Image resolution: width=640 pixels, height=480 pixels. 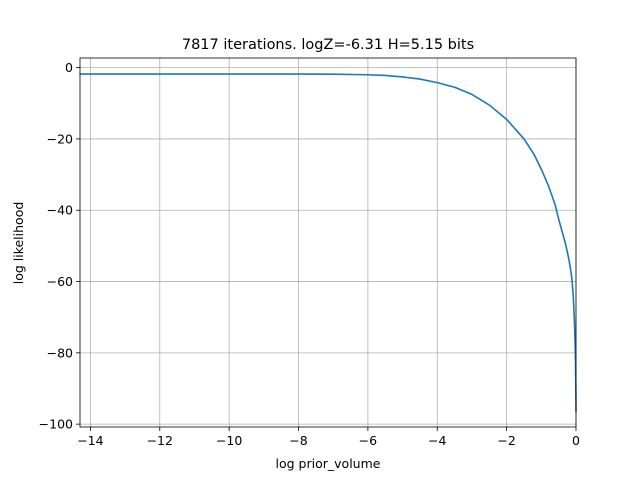 What do you see at coordinates (60, 210) in the screenshot?
I see `y-tick-label: −40` at bounding box center [60, 210].